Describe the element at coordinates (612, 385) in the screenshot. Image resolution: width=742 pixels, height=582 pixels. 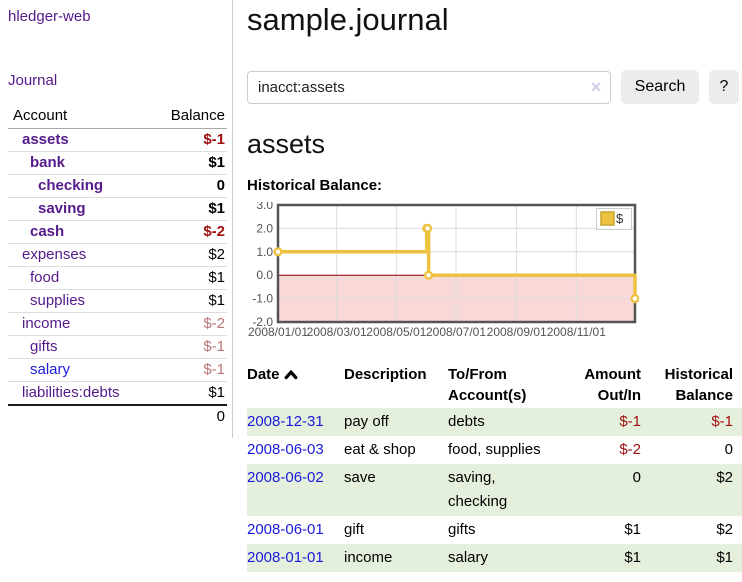
I see `amount-column-header: Amount Out/In` at that location.